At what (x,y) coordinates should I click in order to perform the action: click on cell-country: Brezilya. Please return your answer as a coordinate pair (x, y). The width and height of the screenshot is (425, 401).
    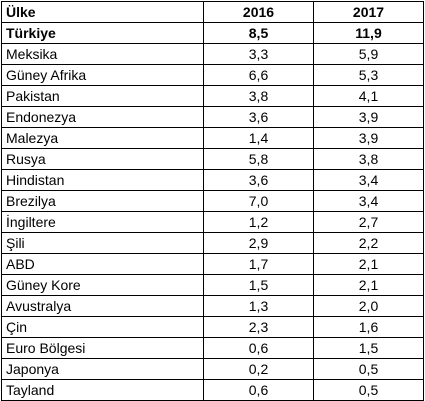
    Looking at the image, I should click on (102, 201).